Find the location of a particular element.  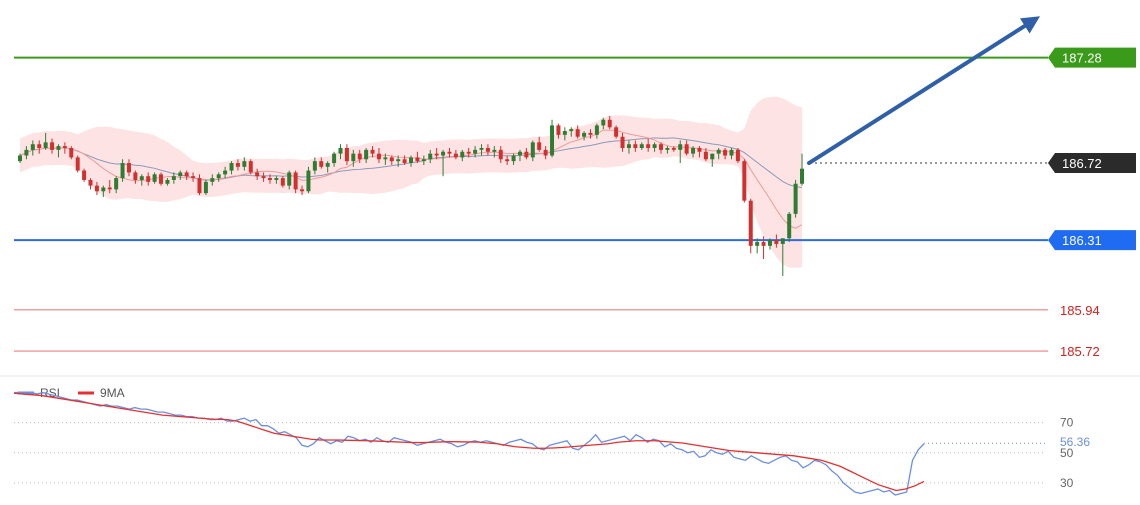

level-tag-pivot is located at coordinates (1092, 240).